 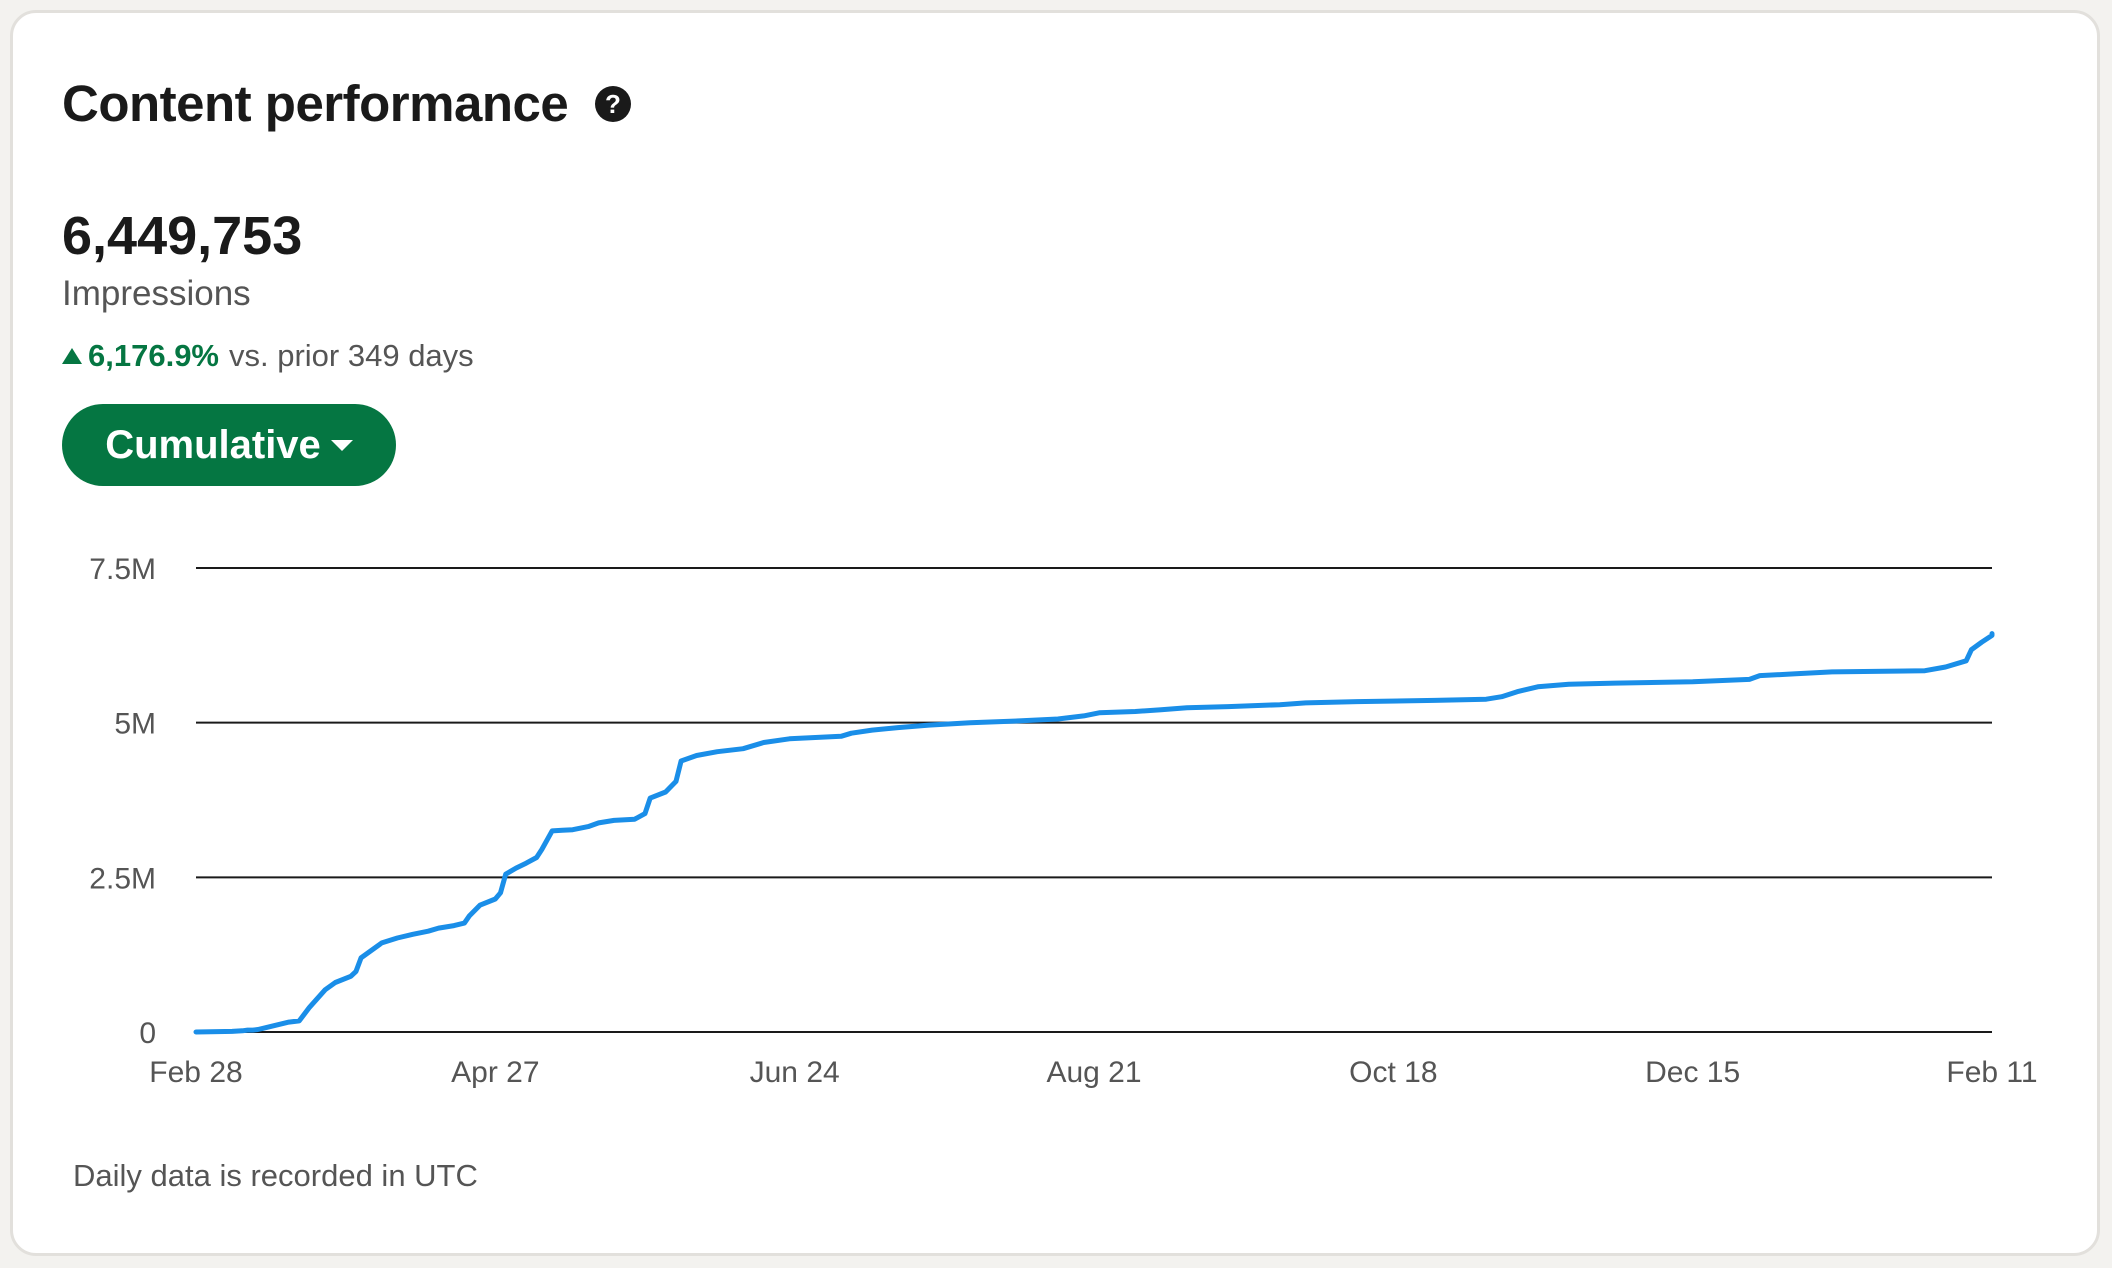 I want to click on help-icon: ?, so click(x=613, y=104).